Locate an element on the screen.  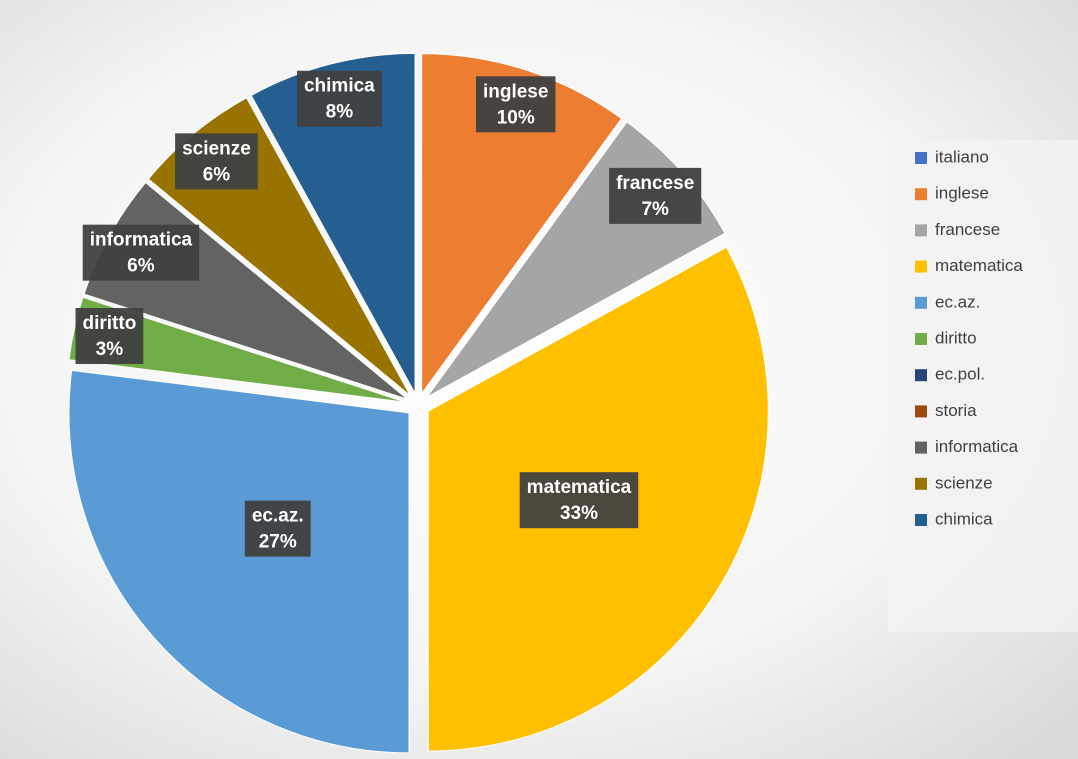
data-label: informatica 6% is located at coordinates (141, 252).